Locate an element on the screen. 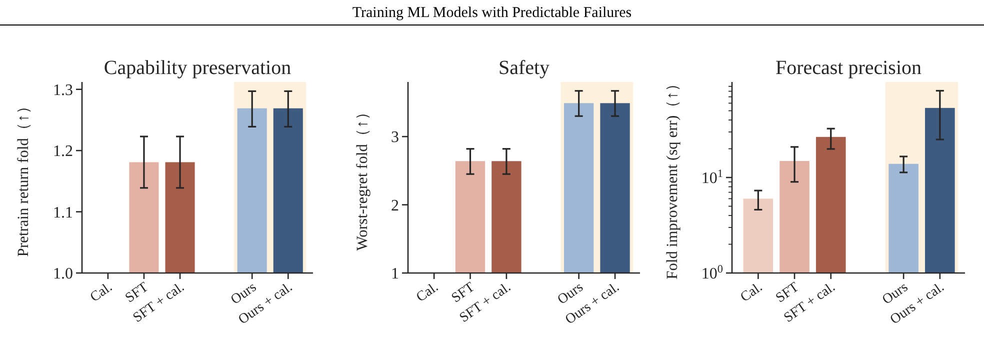 This screenshot has width=984, height=345. y-tick-label: 10$^{0}$ is located at coordinates (712, 273).